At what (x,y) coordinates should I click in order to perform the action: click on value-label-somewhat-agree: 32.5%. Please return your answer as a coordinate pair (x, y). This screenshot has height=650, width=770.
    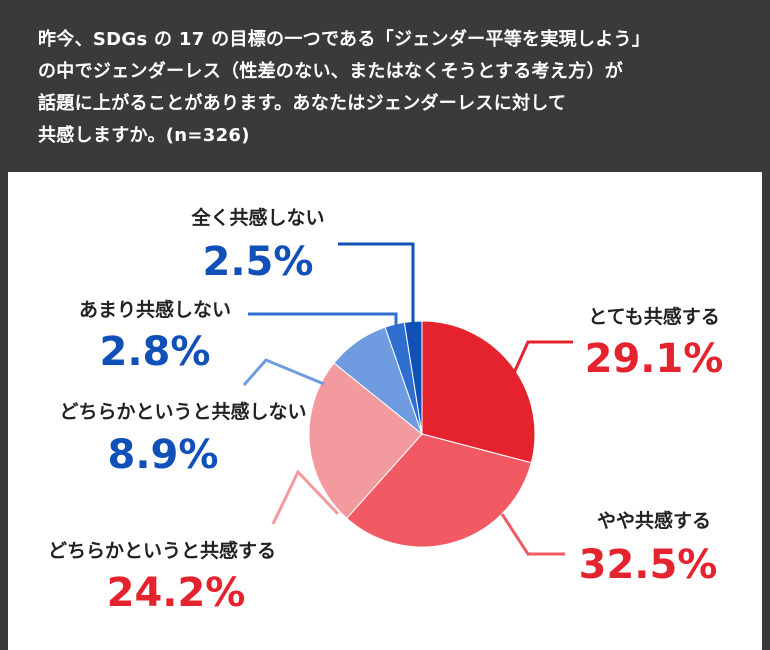
    Looking at the image, I should click on (648, 565).